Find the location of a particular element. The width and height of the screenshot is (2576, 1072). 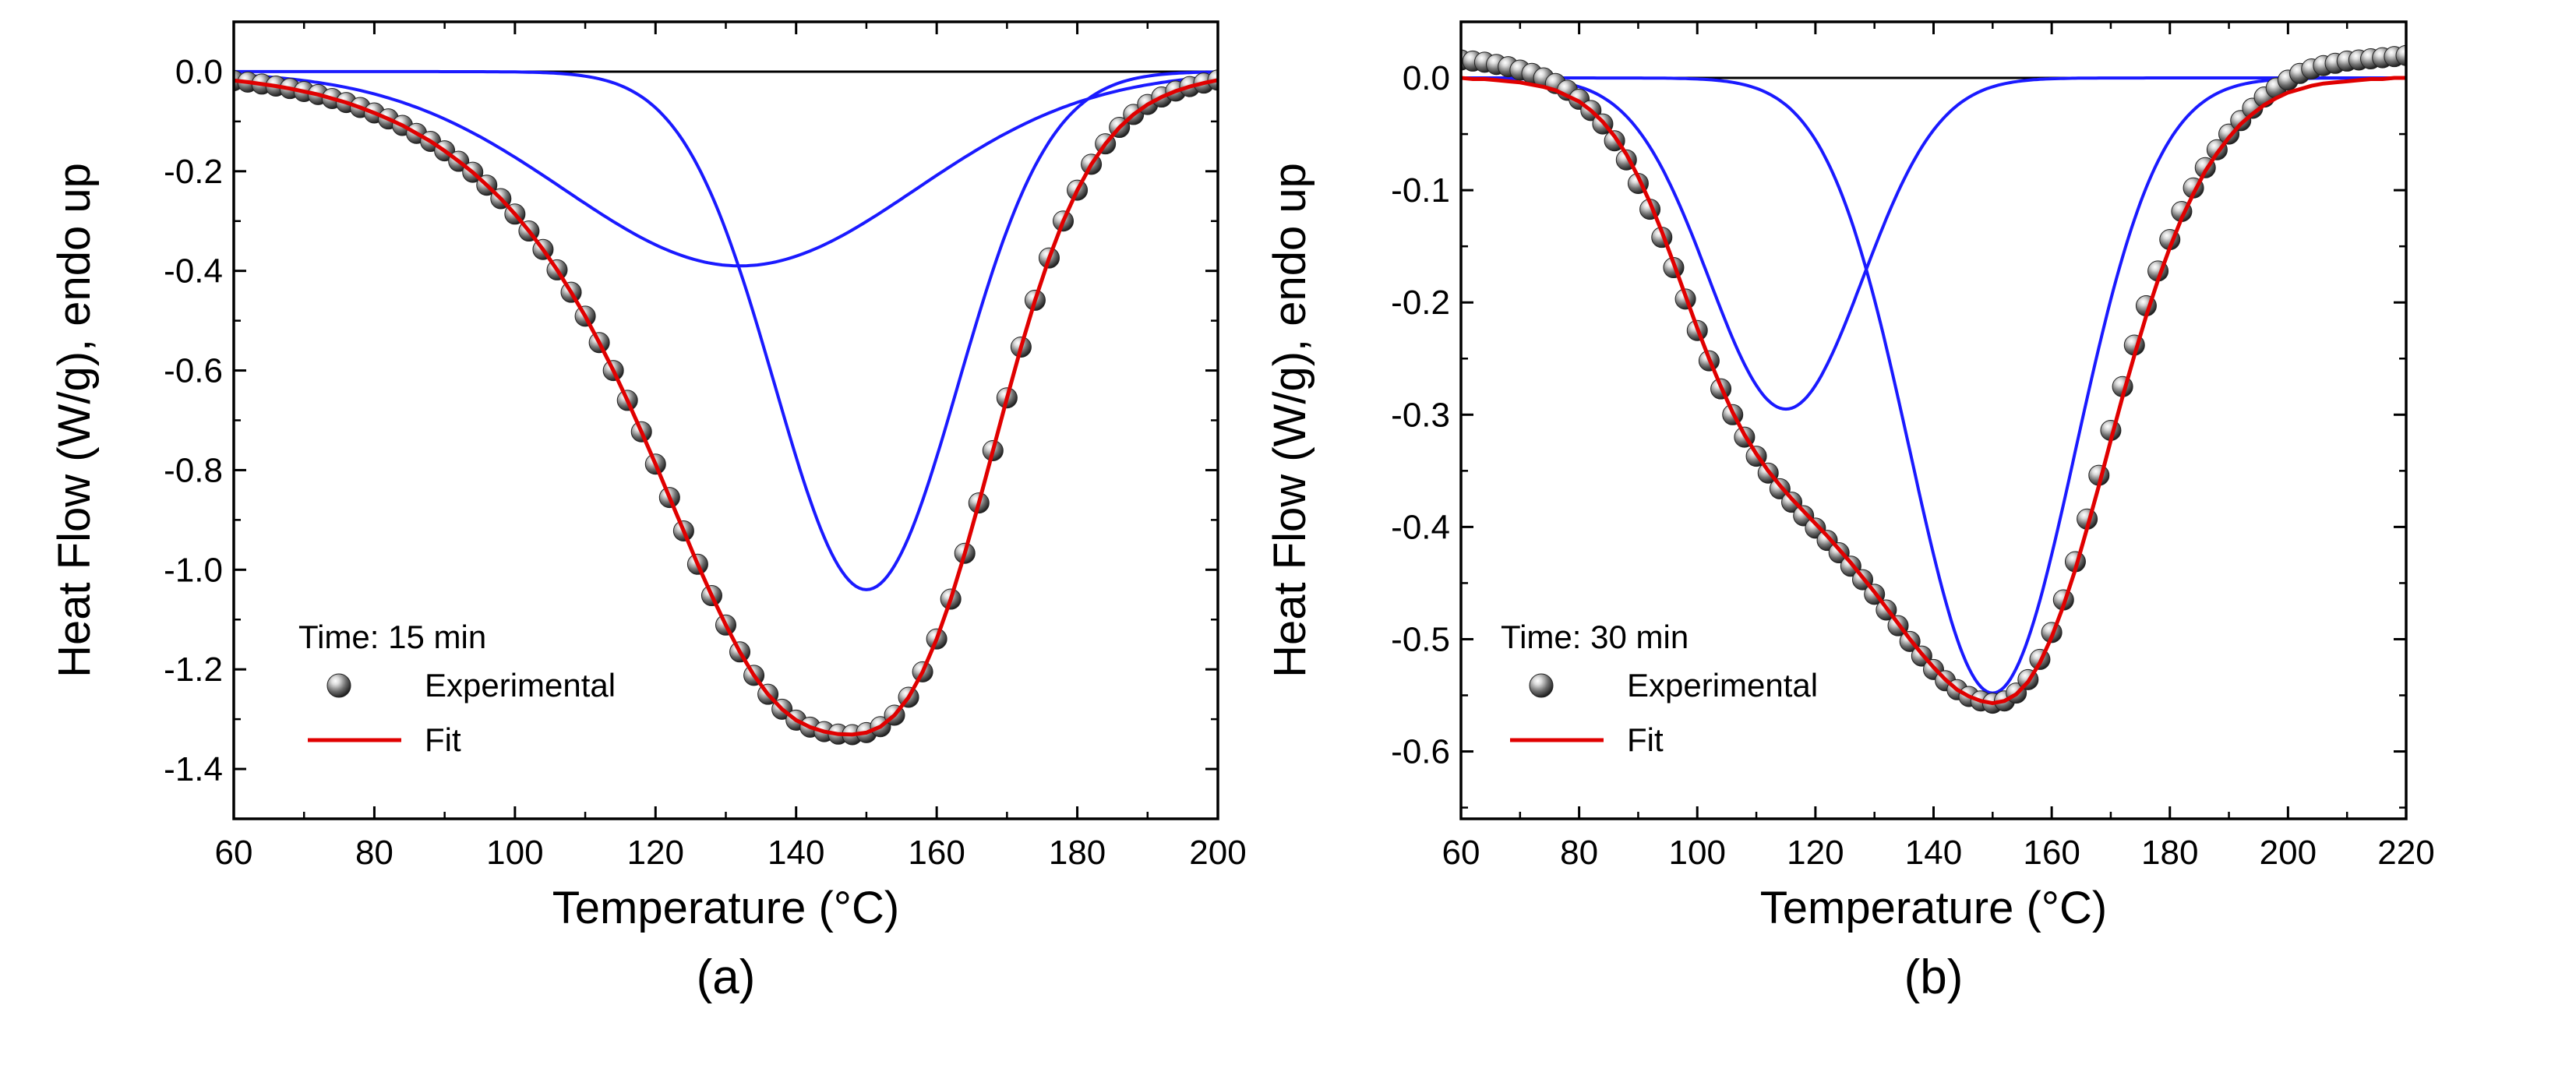

y-tick-label-6: -0.6 is located at coordinates (1420, 752).